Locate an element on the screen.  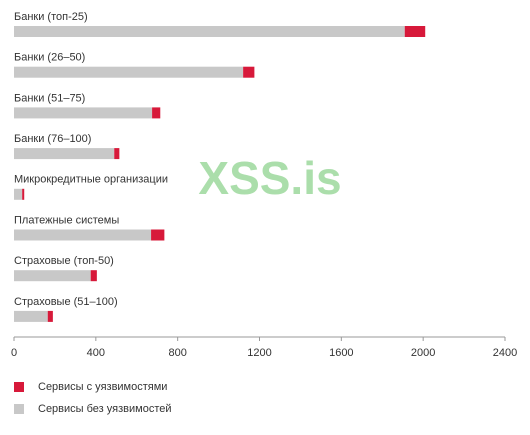
category-label: Страховые (топ-50) is located at coordinates (64, 261).